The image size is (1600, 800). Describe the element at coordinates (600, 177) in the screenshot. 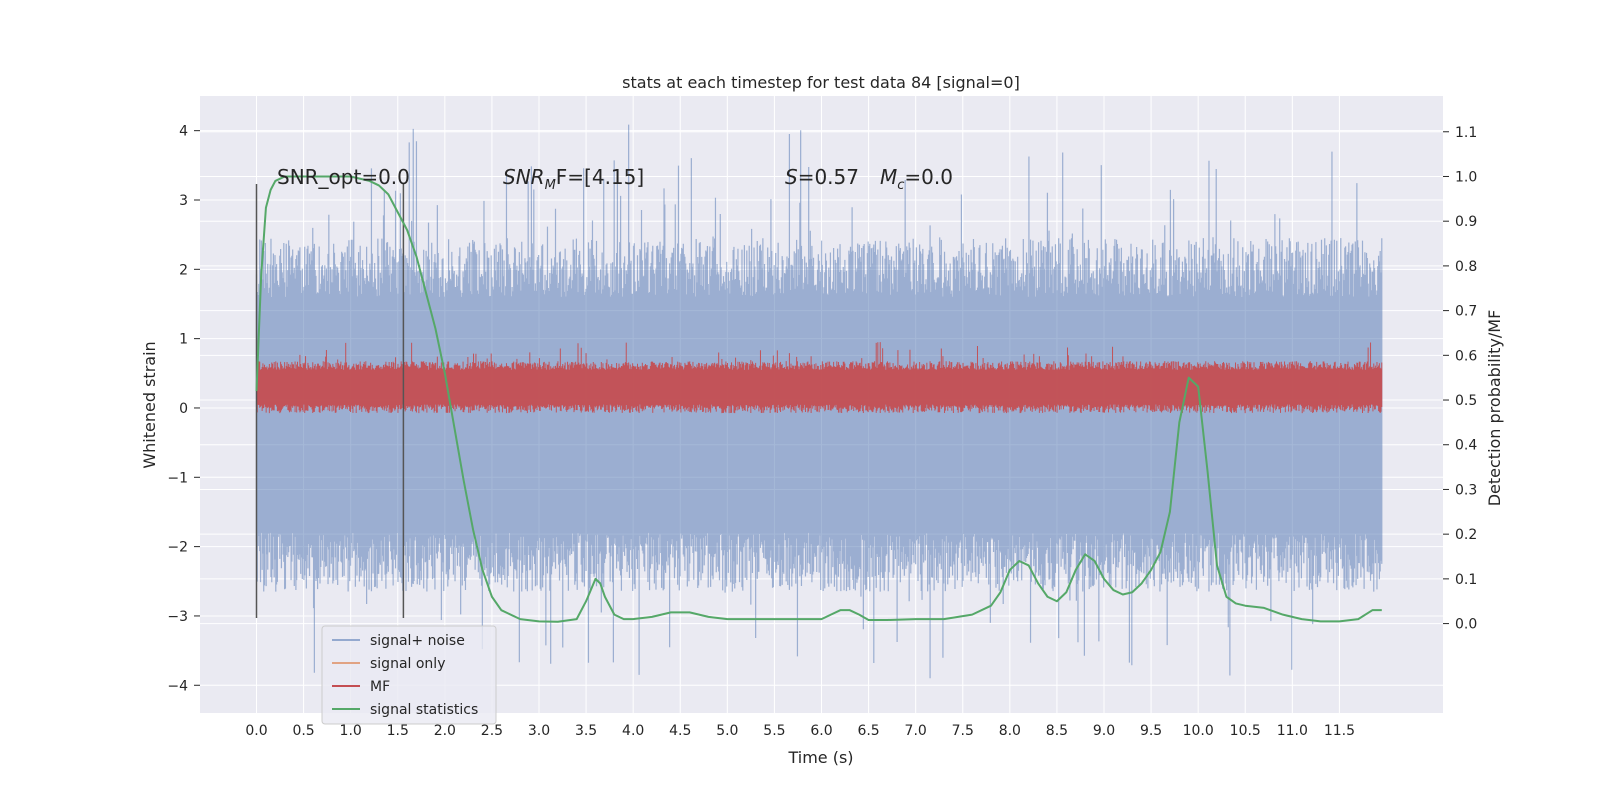

I see `snr-mf-rest: F=[4.15]` at that location.